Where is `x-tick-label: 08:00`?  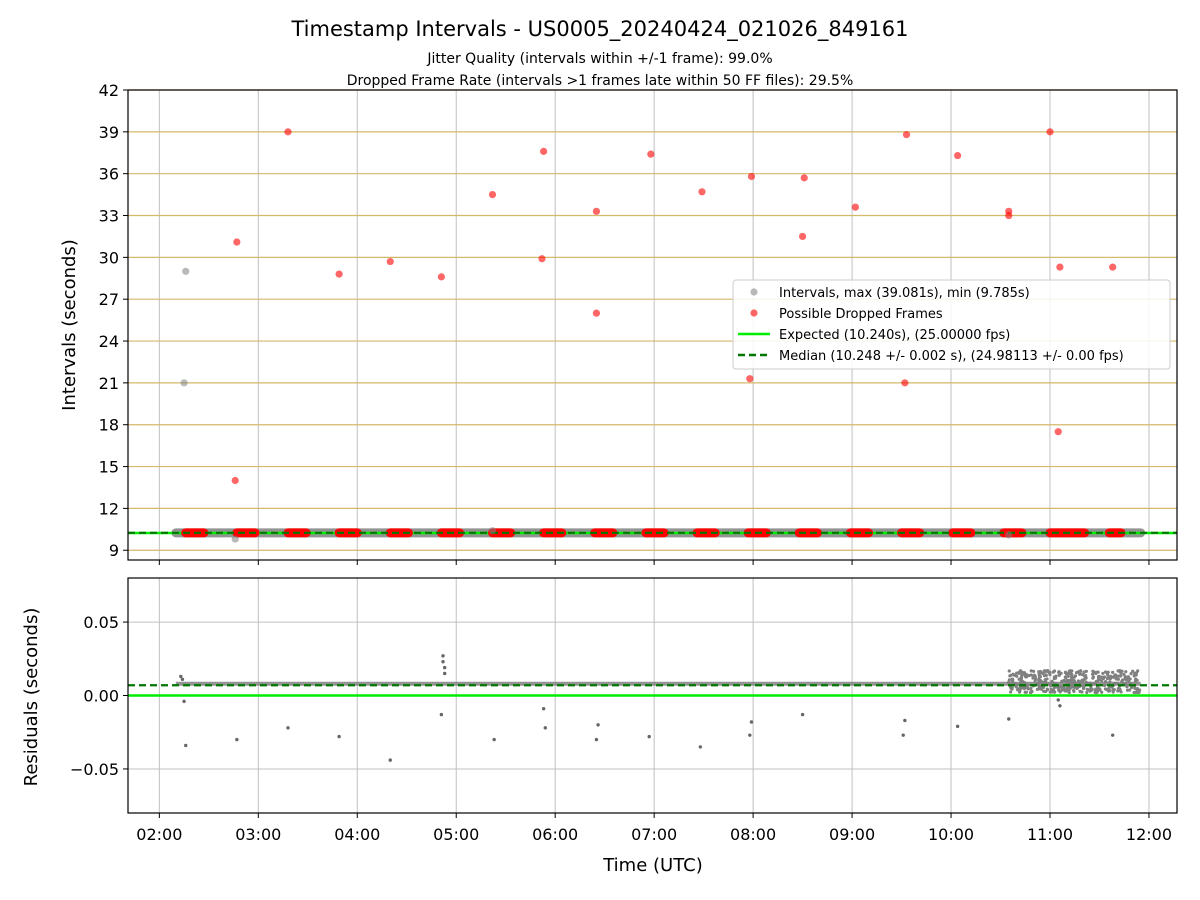
x-tick-label: 08:00 is located at coordinates (753, 834).